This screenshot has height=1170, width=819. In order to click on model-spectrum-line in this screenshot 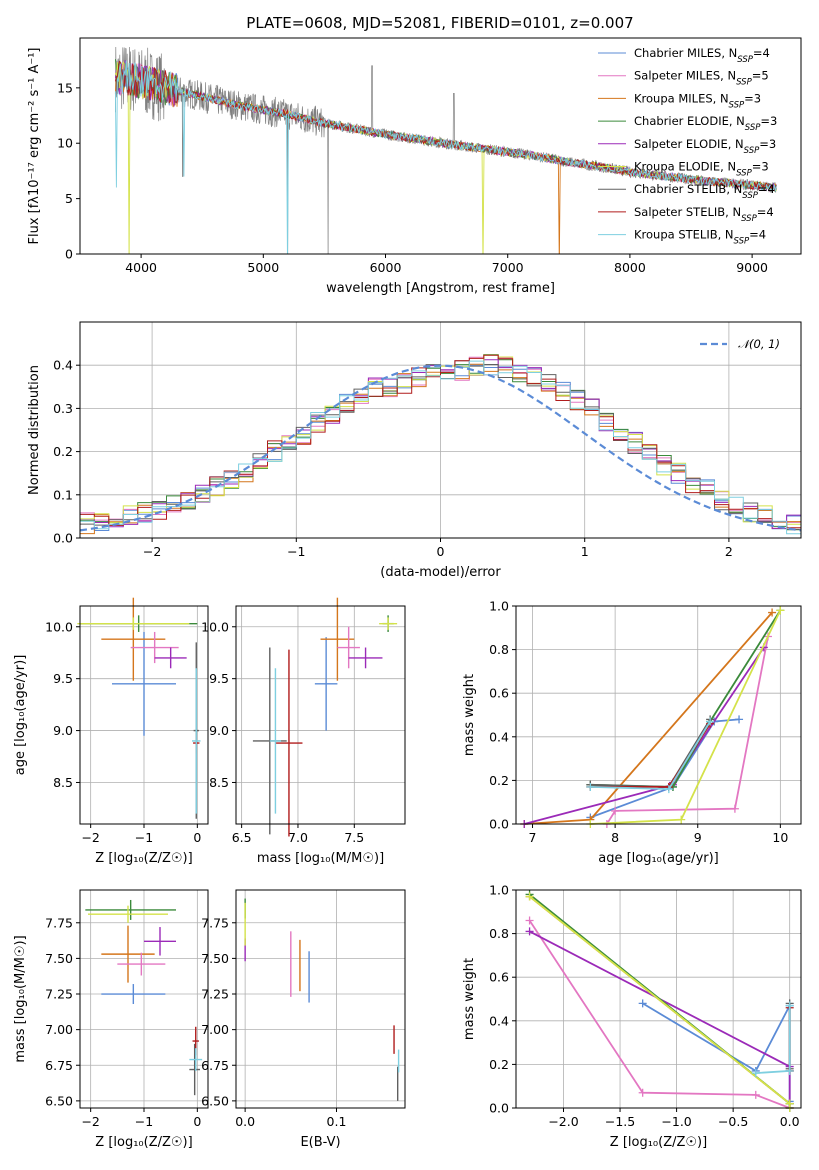, I will do `click(445, 157)`.